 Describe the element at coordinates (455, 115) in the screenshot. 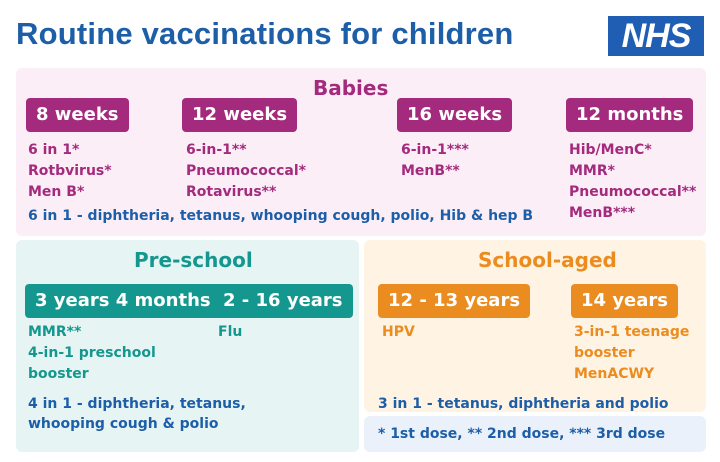

I see `age-badge-16-weeks: 16 weeks` at that location.